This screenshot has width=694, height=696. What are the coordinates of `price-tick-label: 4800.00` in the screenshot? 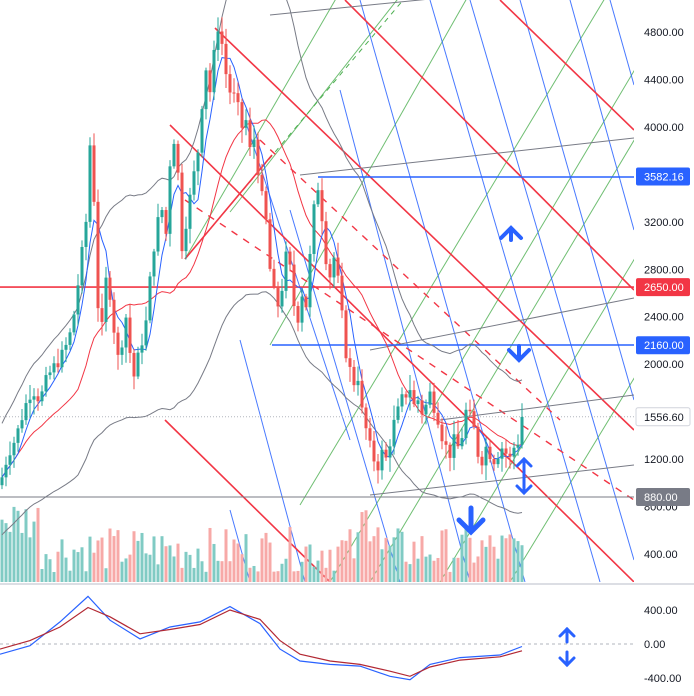 It's located at (664, 33).